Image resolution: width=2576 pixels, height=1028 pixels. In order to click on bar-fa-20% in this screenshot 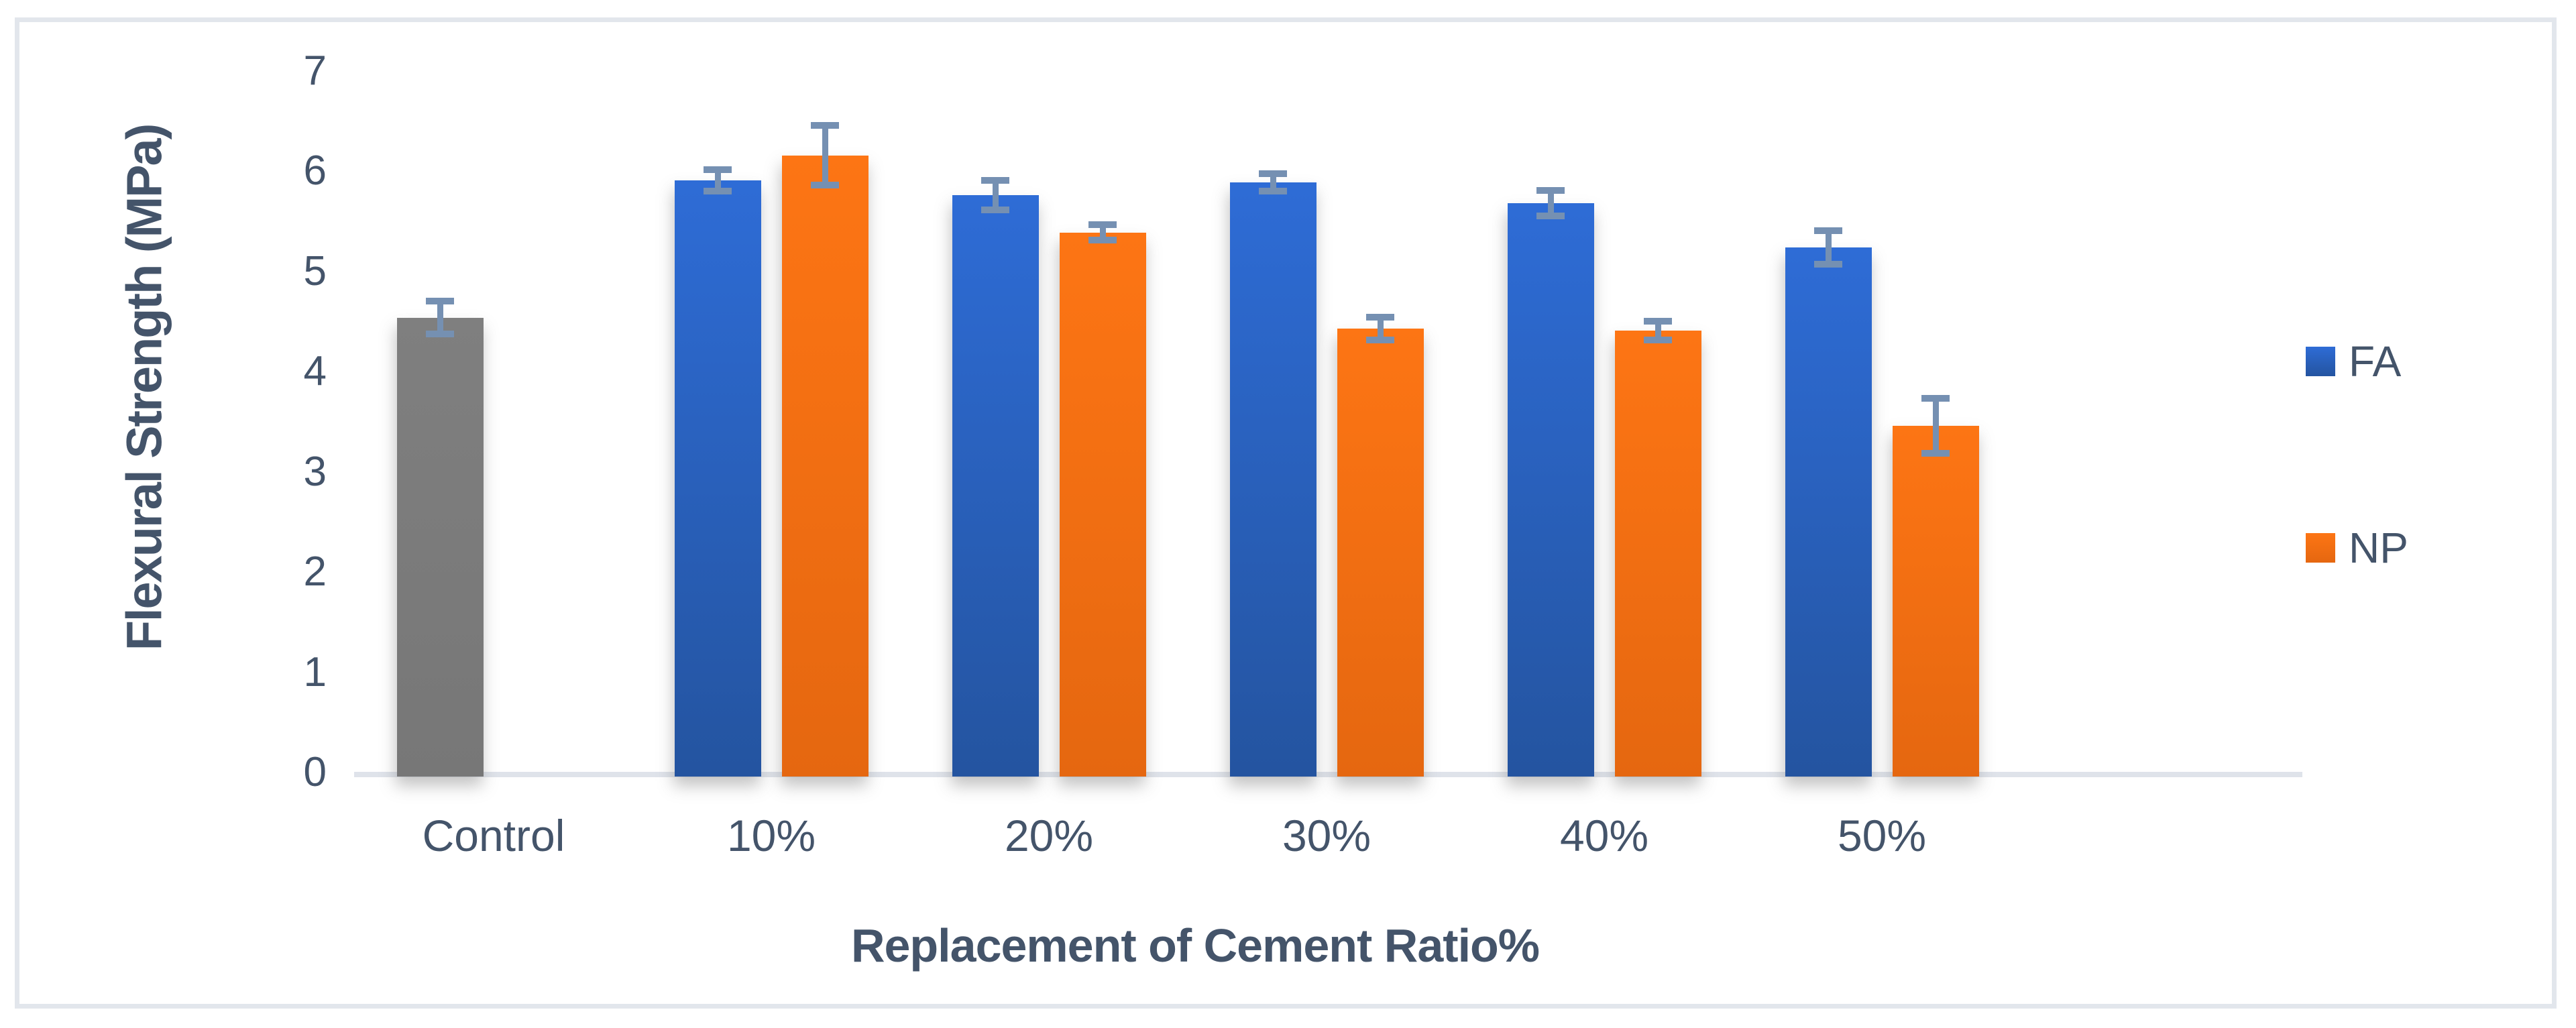, I will do `click(995, 486)`.